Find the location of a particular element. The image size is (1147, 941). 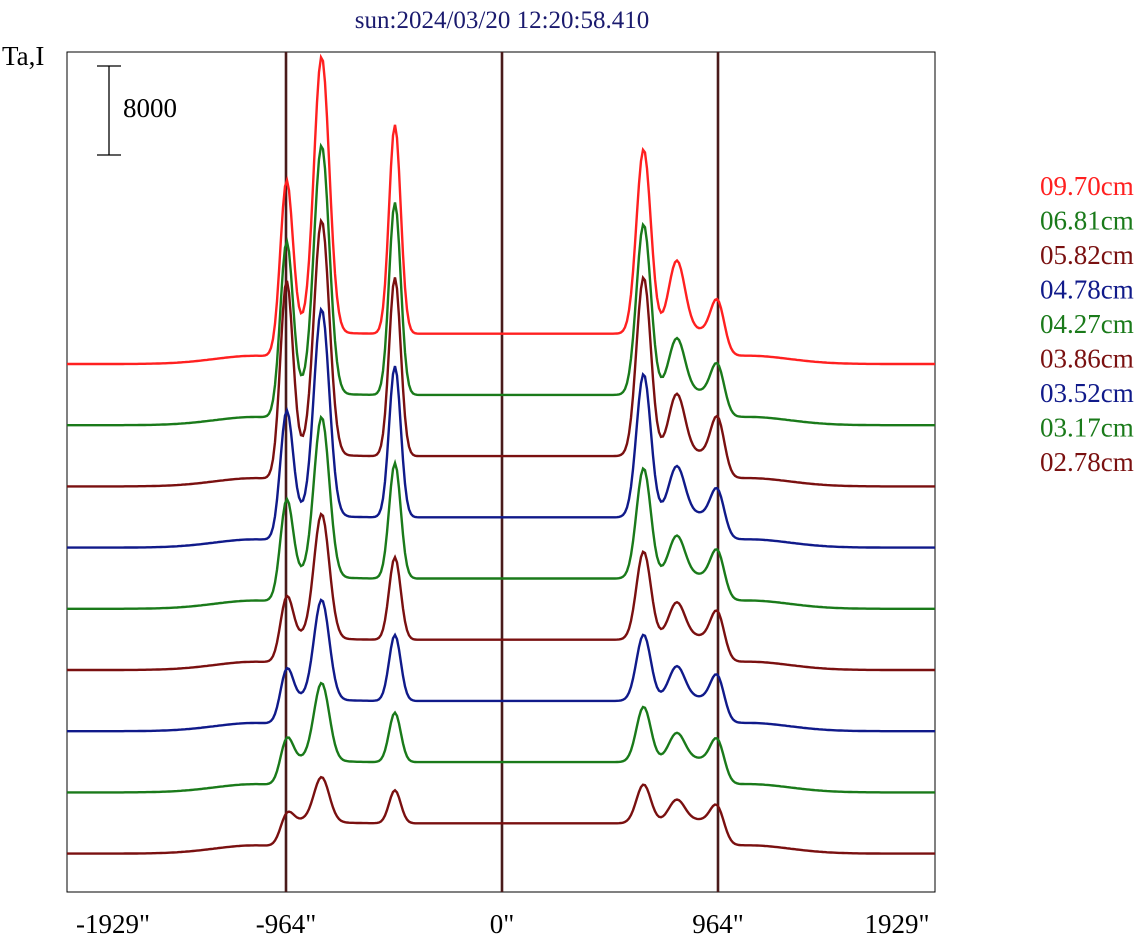

y-axis-label: Ta,I is located at coordinates (23, 56).